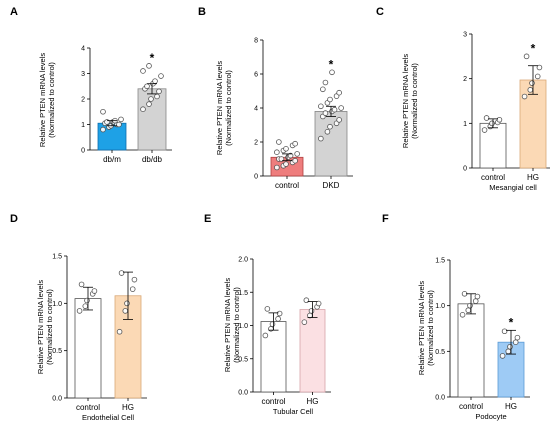  What do you see at coordinates (513, 187) in the screenshot?
I see `x-axis-title: Mesangial cell` at bounding box center [513, 187].